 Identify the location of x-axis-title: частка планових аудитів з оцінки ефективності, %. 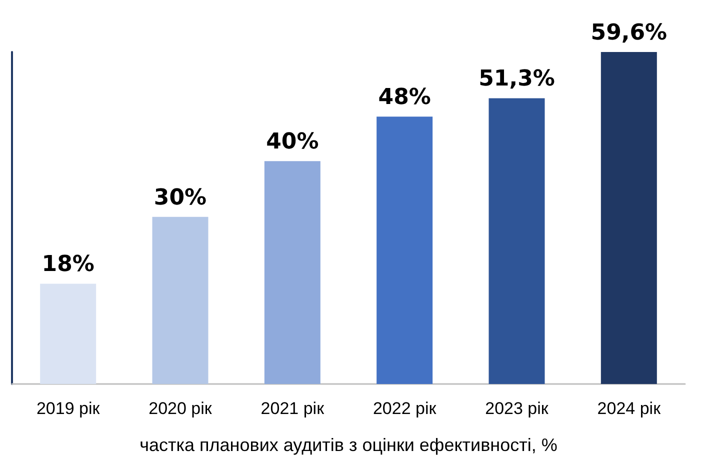
(349, 445).